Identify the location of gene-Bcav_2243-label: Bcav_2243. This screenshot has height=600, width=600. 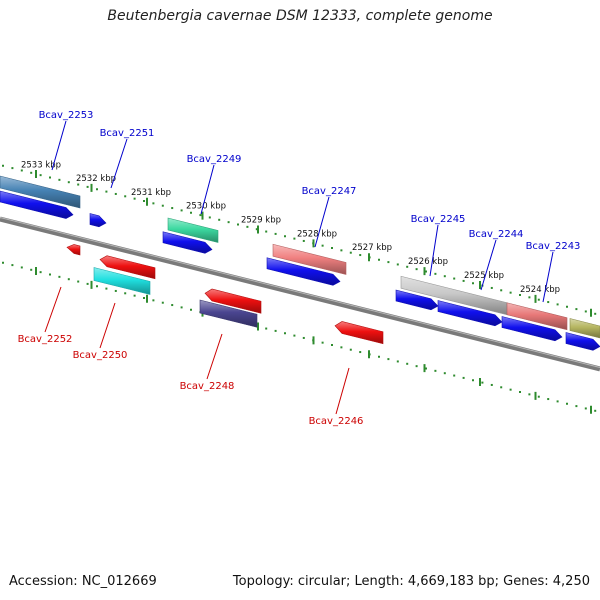
(553, 246).